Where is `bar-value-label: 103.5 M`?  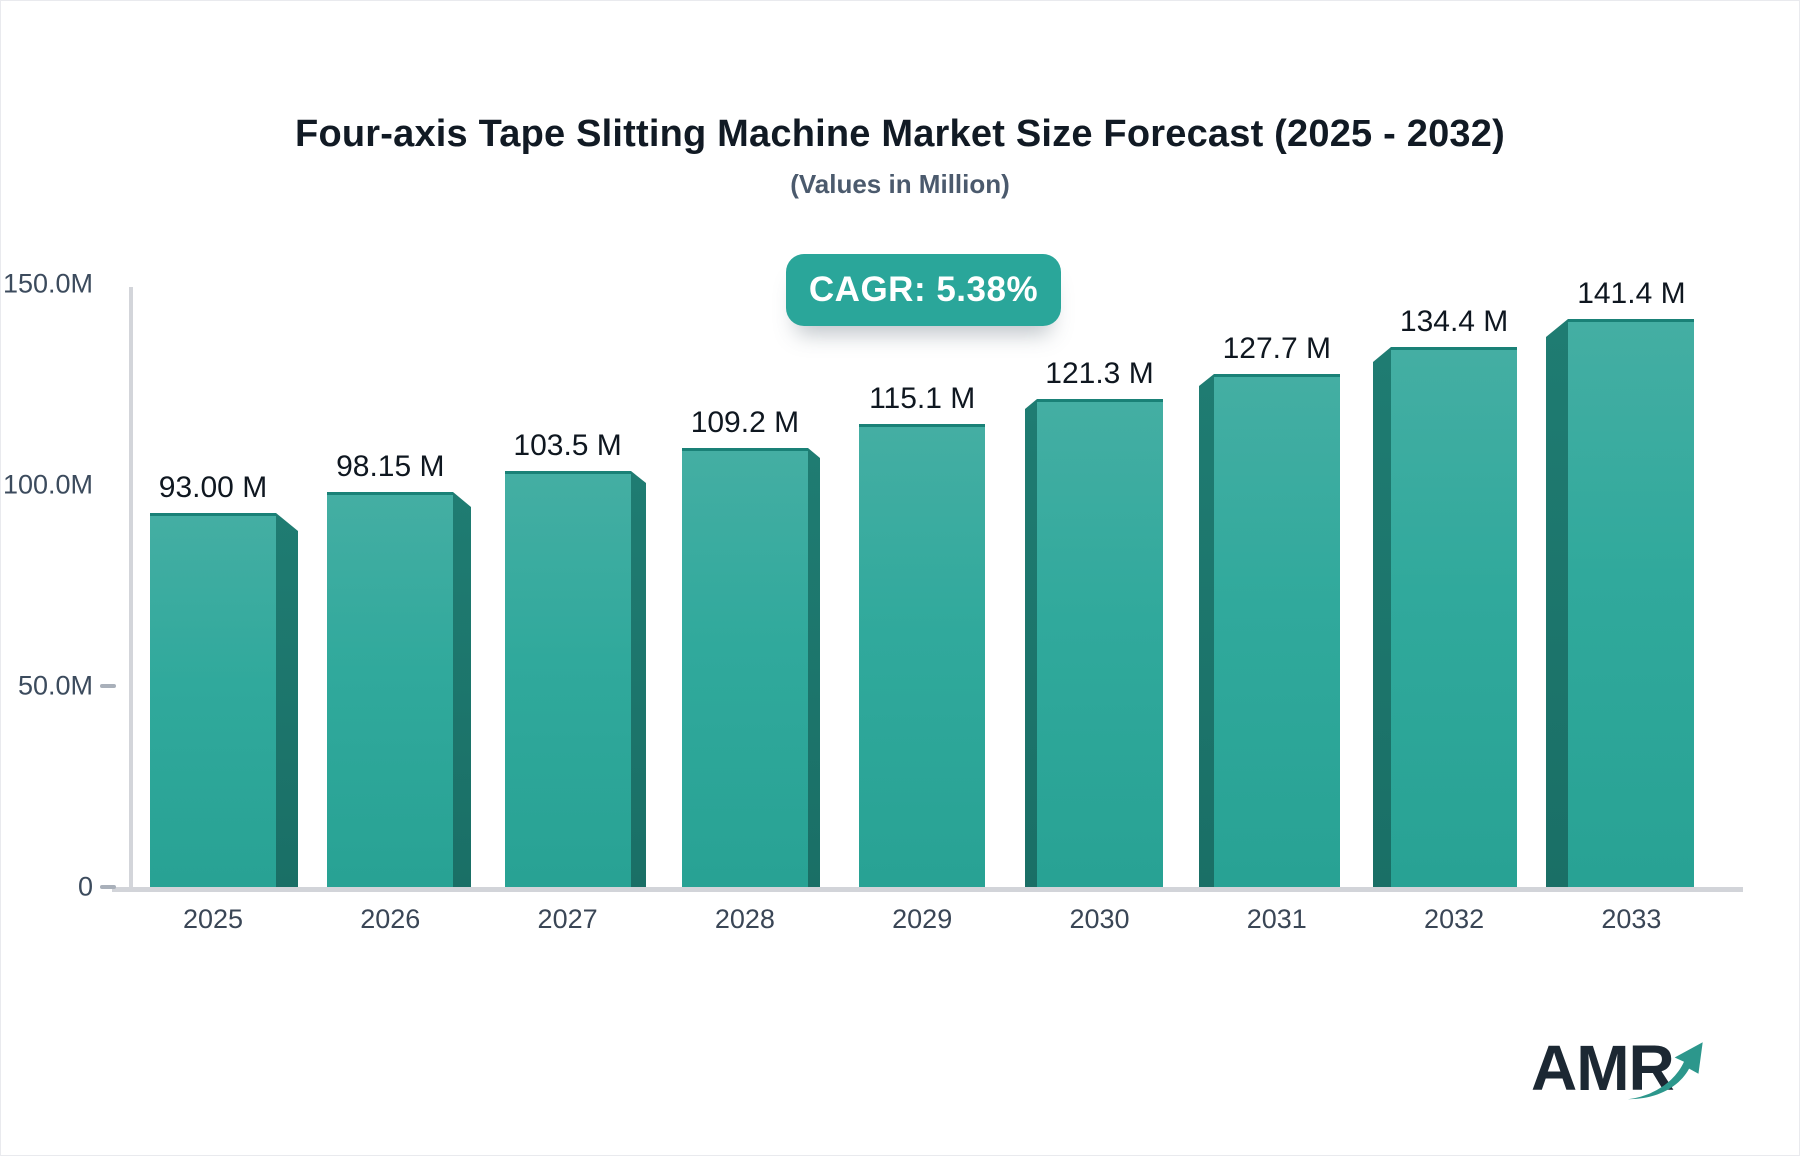
bar-value-label: 103.5 M is located at coordinates (567, 445).